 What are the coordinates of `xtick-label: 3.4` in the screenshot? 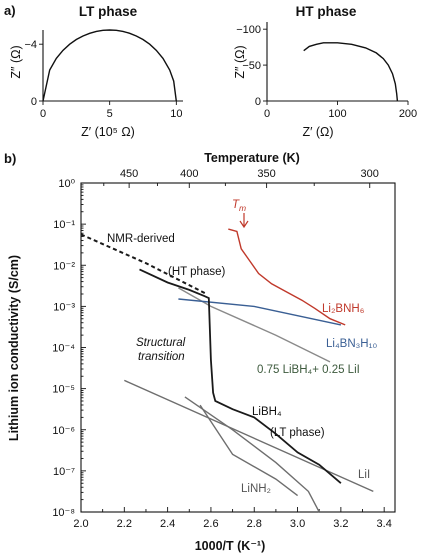 It's located at (384, 524).